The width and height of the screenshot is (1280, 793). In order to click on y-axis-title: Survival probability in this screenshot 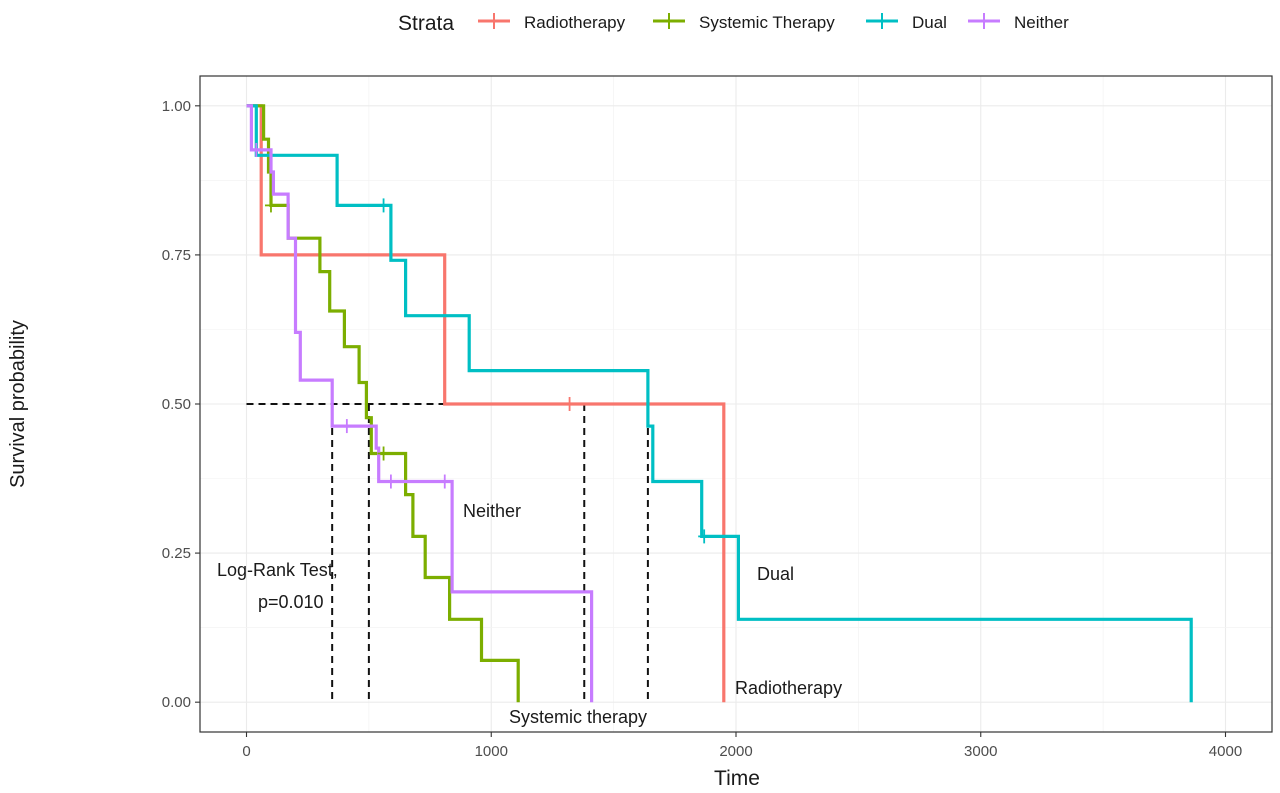, I will do `click(18, 404)`.